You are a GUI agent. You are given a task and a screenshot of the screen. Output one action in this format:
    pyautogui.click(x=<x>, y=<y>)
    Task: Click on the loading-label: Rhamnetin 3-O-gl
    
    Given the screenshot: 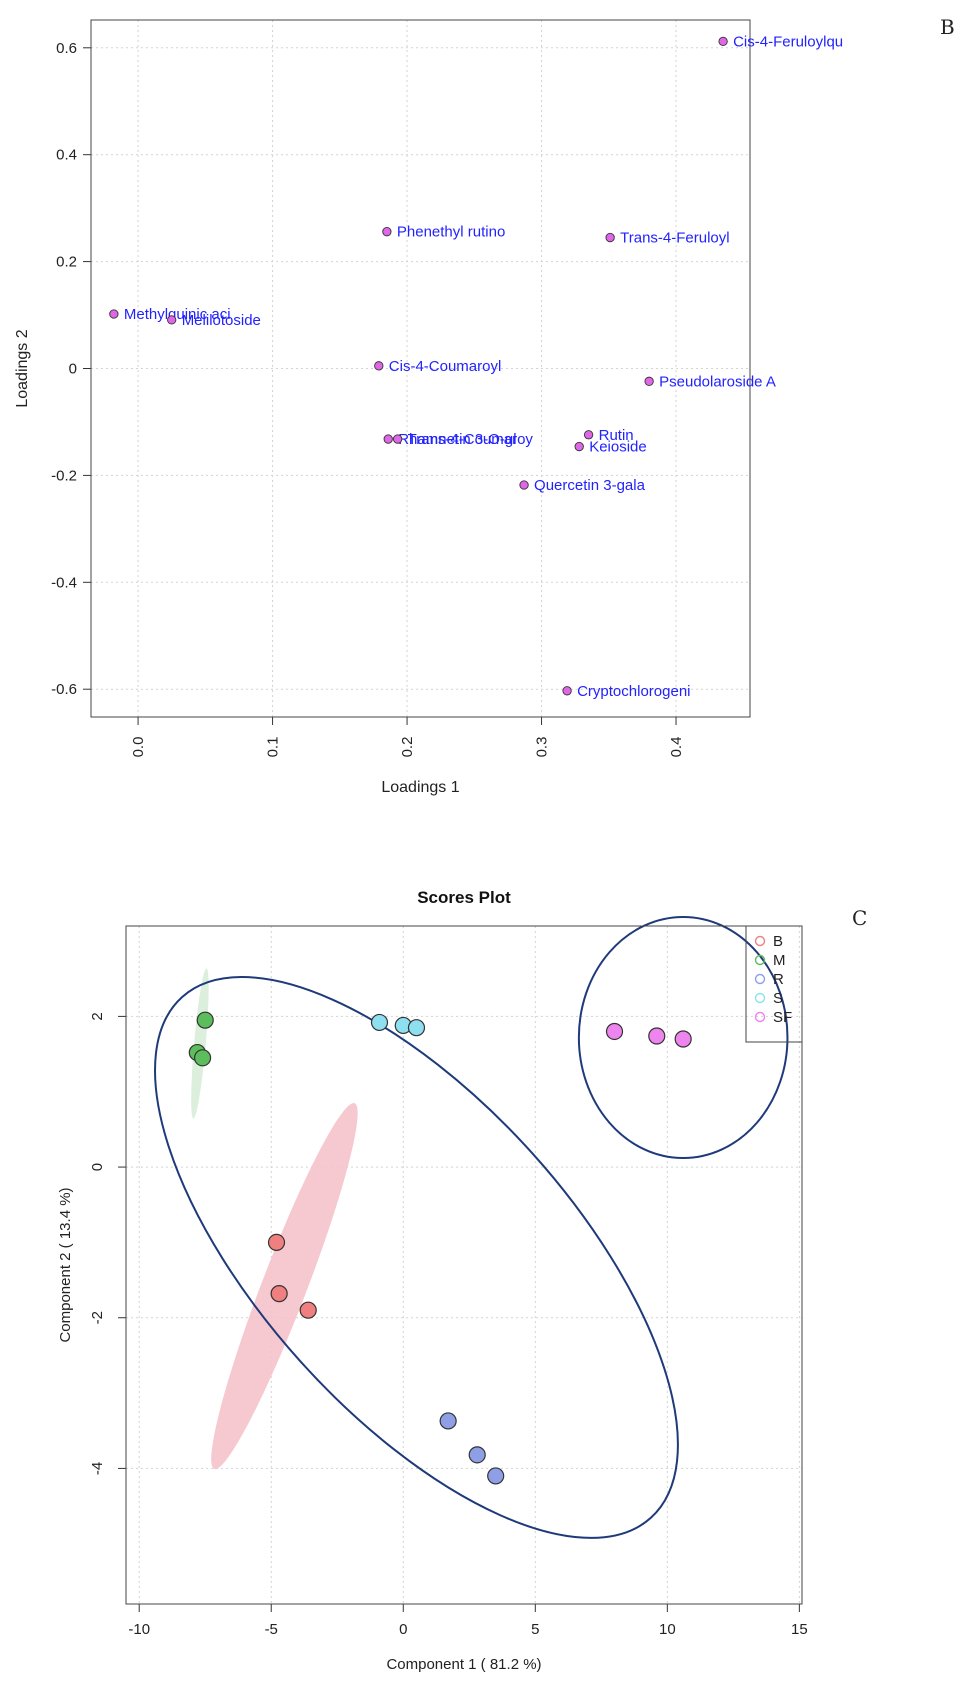 What is the action you would take?
    pyautogui.click(x=457, y=439)
    